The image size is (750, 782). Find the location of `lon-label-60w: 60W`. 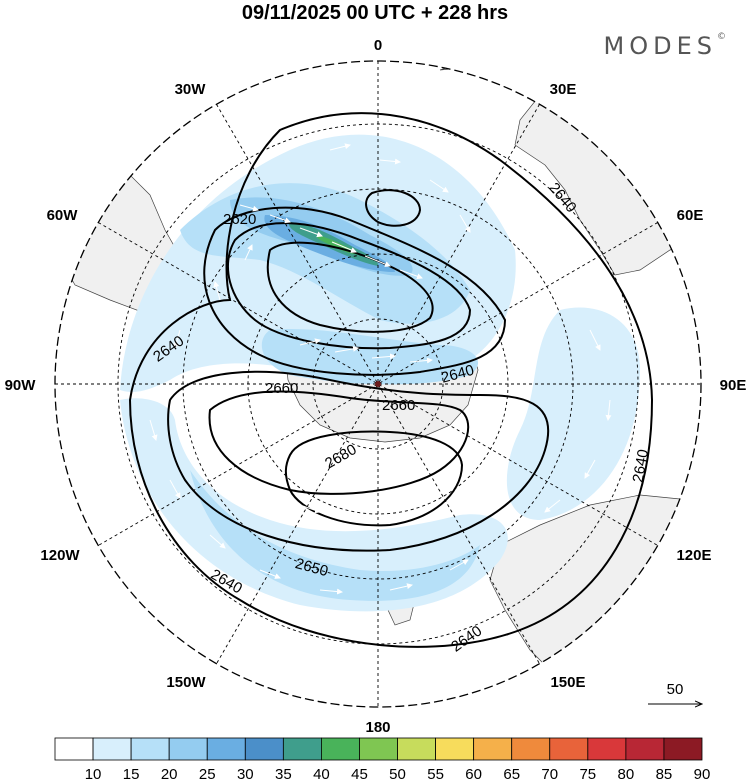

lon-label-60w: 60W is located at coordinates (63, 215).